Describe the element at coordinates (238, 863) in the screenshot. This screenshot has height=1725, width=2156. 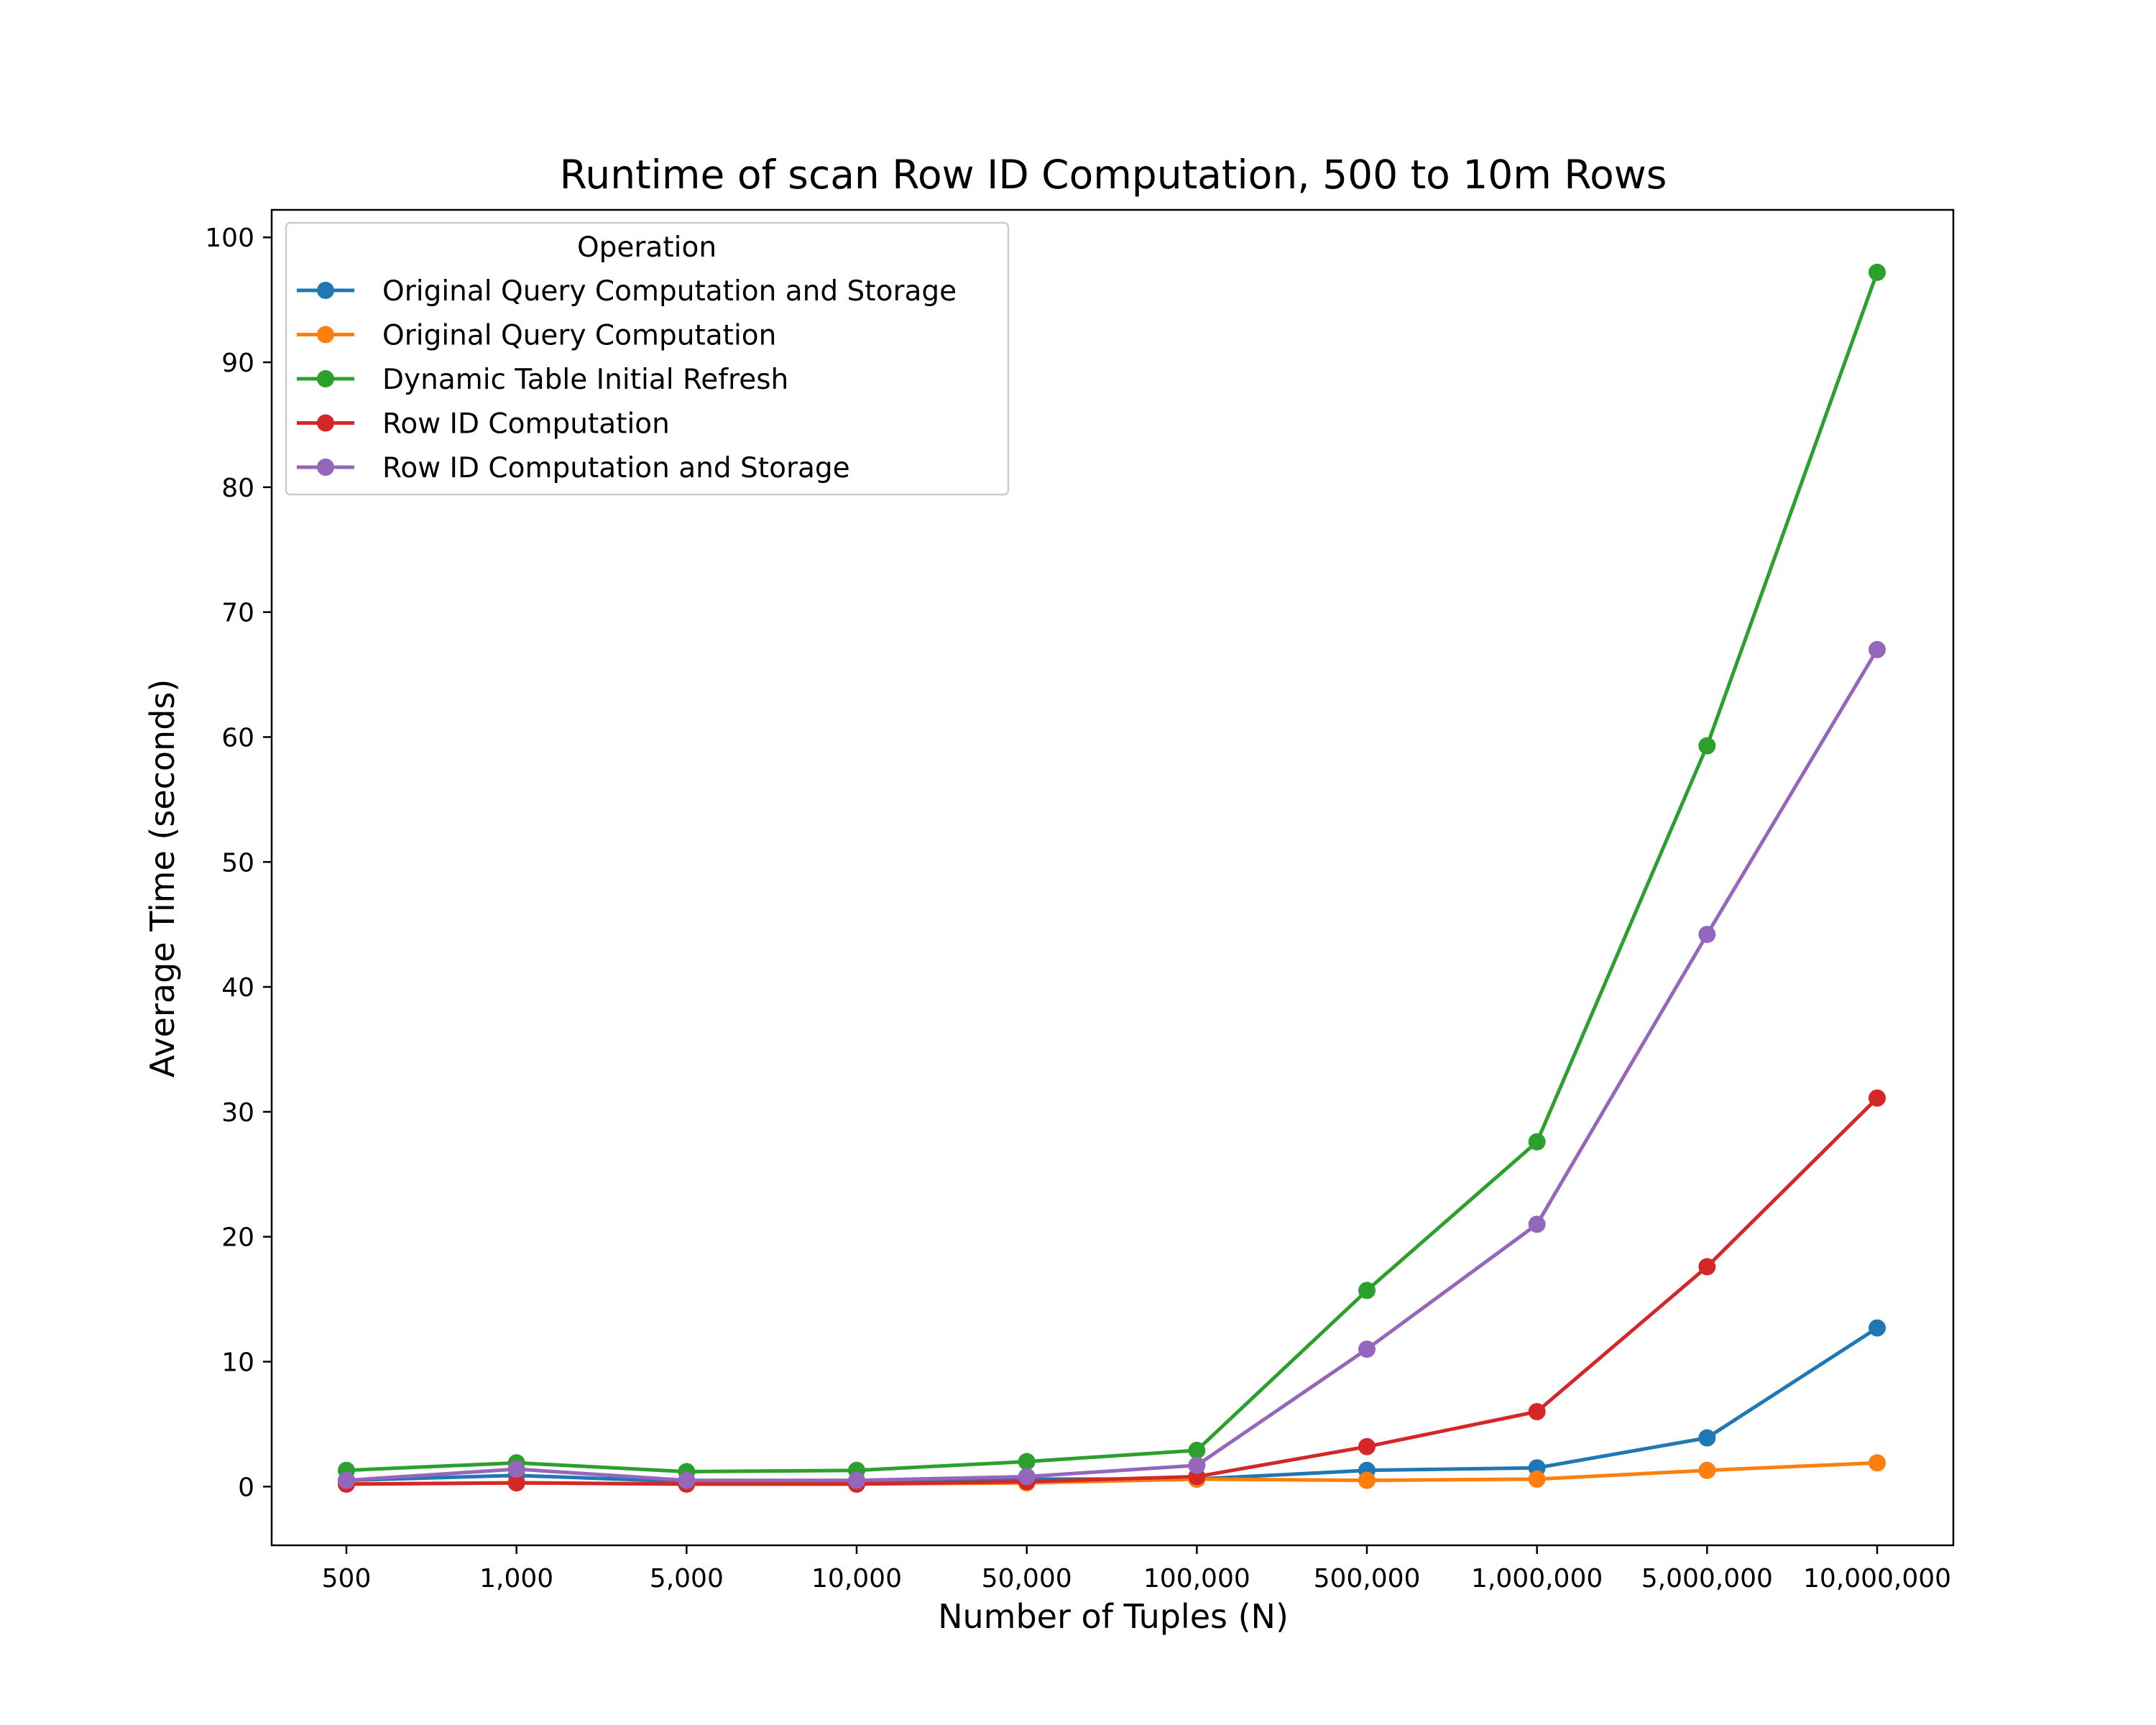
I see `y-tick-label: 50` at that location.